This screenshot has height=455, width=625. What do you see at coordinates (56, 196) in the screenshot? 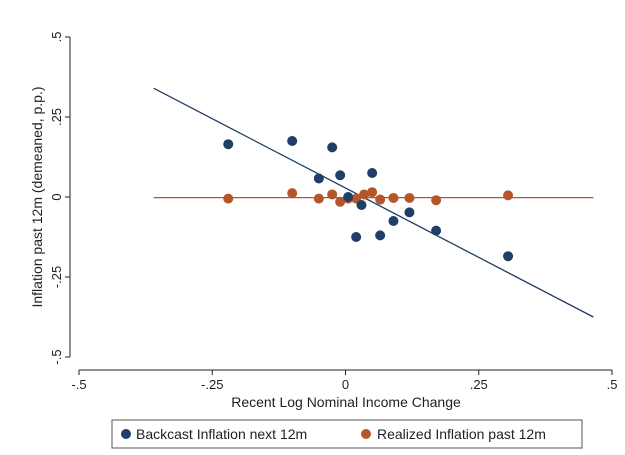
I see `y-tick-label: 0` at bounding box center [56, 196].